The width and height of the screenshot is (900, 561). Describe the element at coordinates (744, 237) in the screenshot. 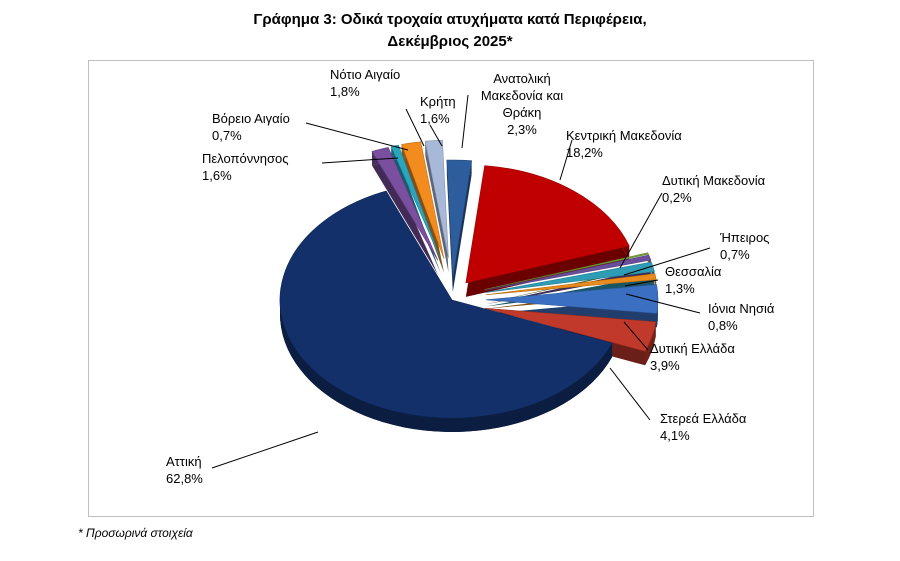

I see `slice-label: Ήπειρος` at that location.